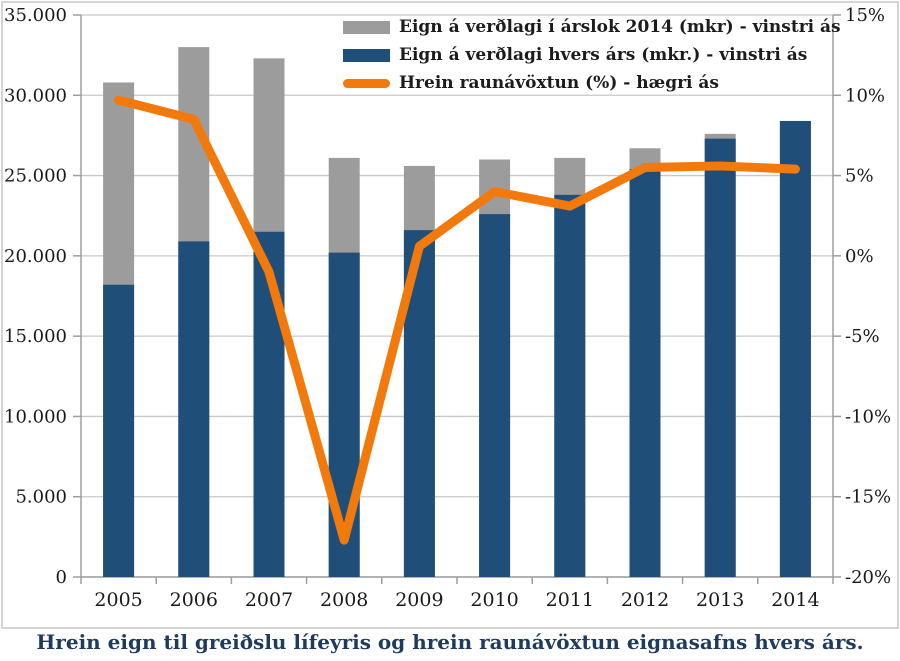 The image size is (900, 661). Describe the element at coordinates (119, 430) in the screenshot. I see `bar-nominal-2005` at that location.